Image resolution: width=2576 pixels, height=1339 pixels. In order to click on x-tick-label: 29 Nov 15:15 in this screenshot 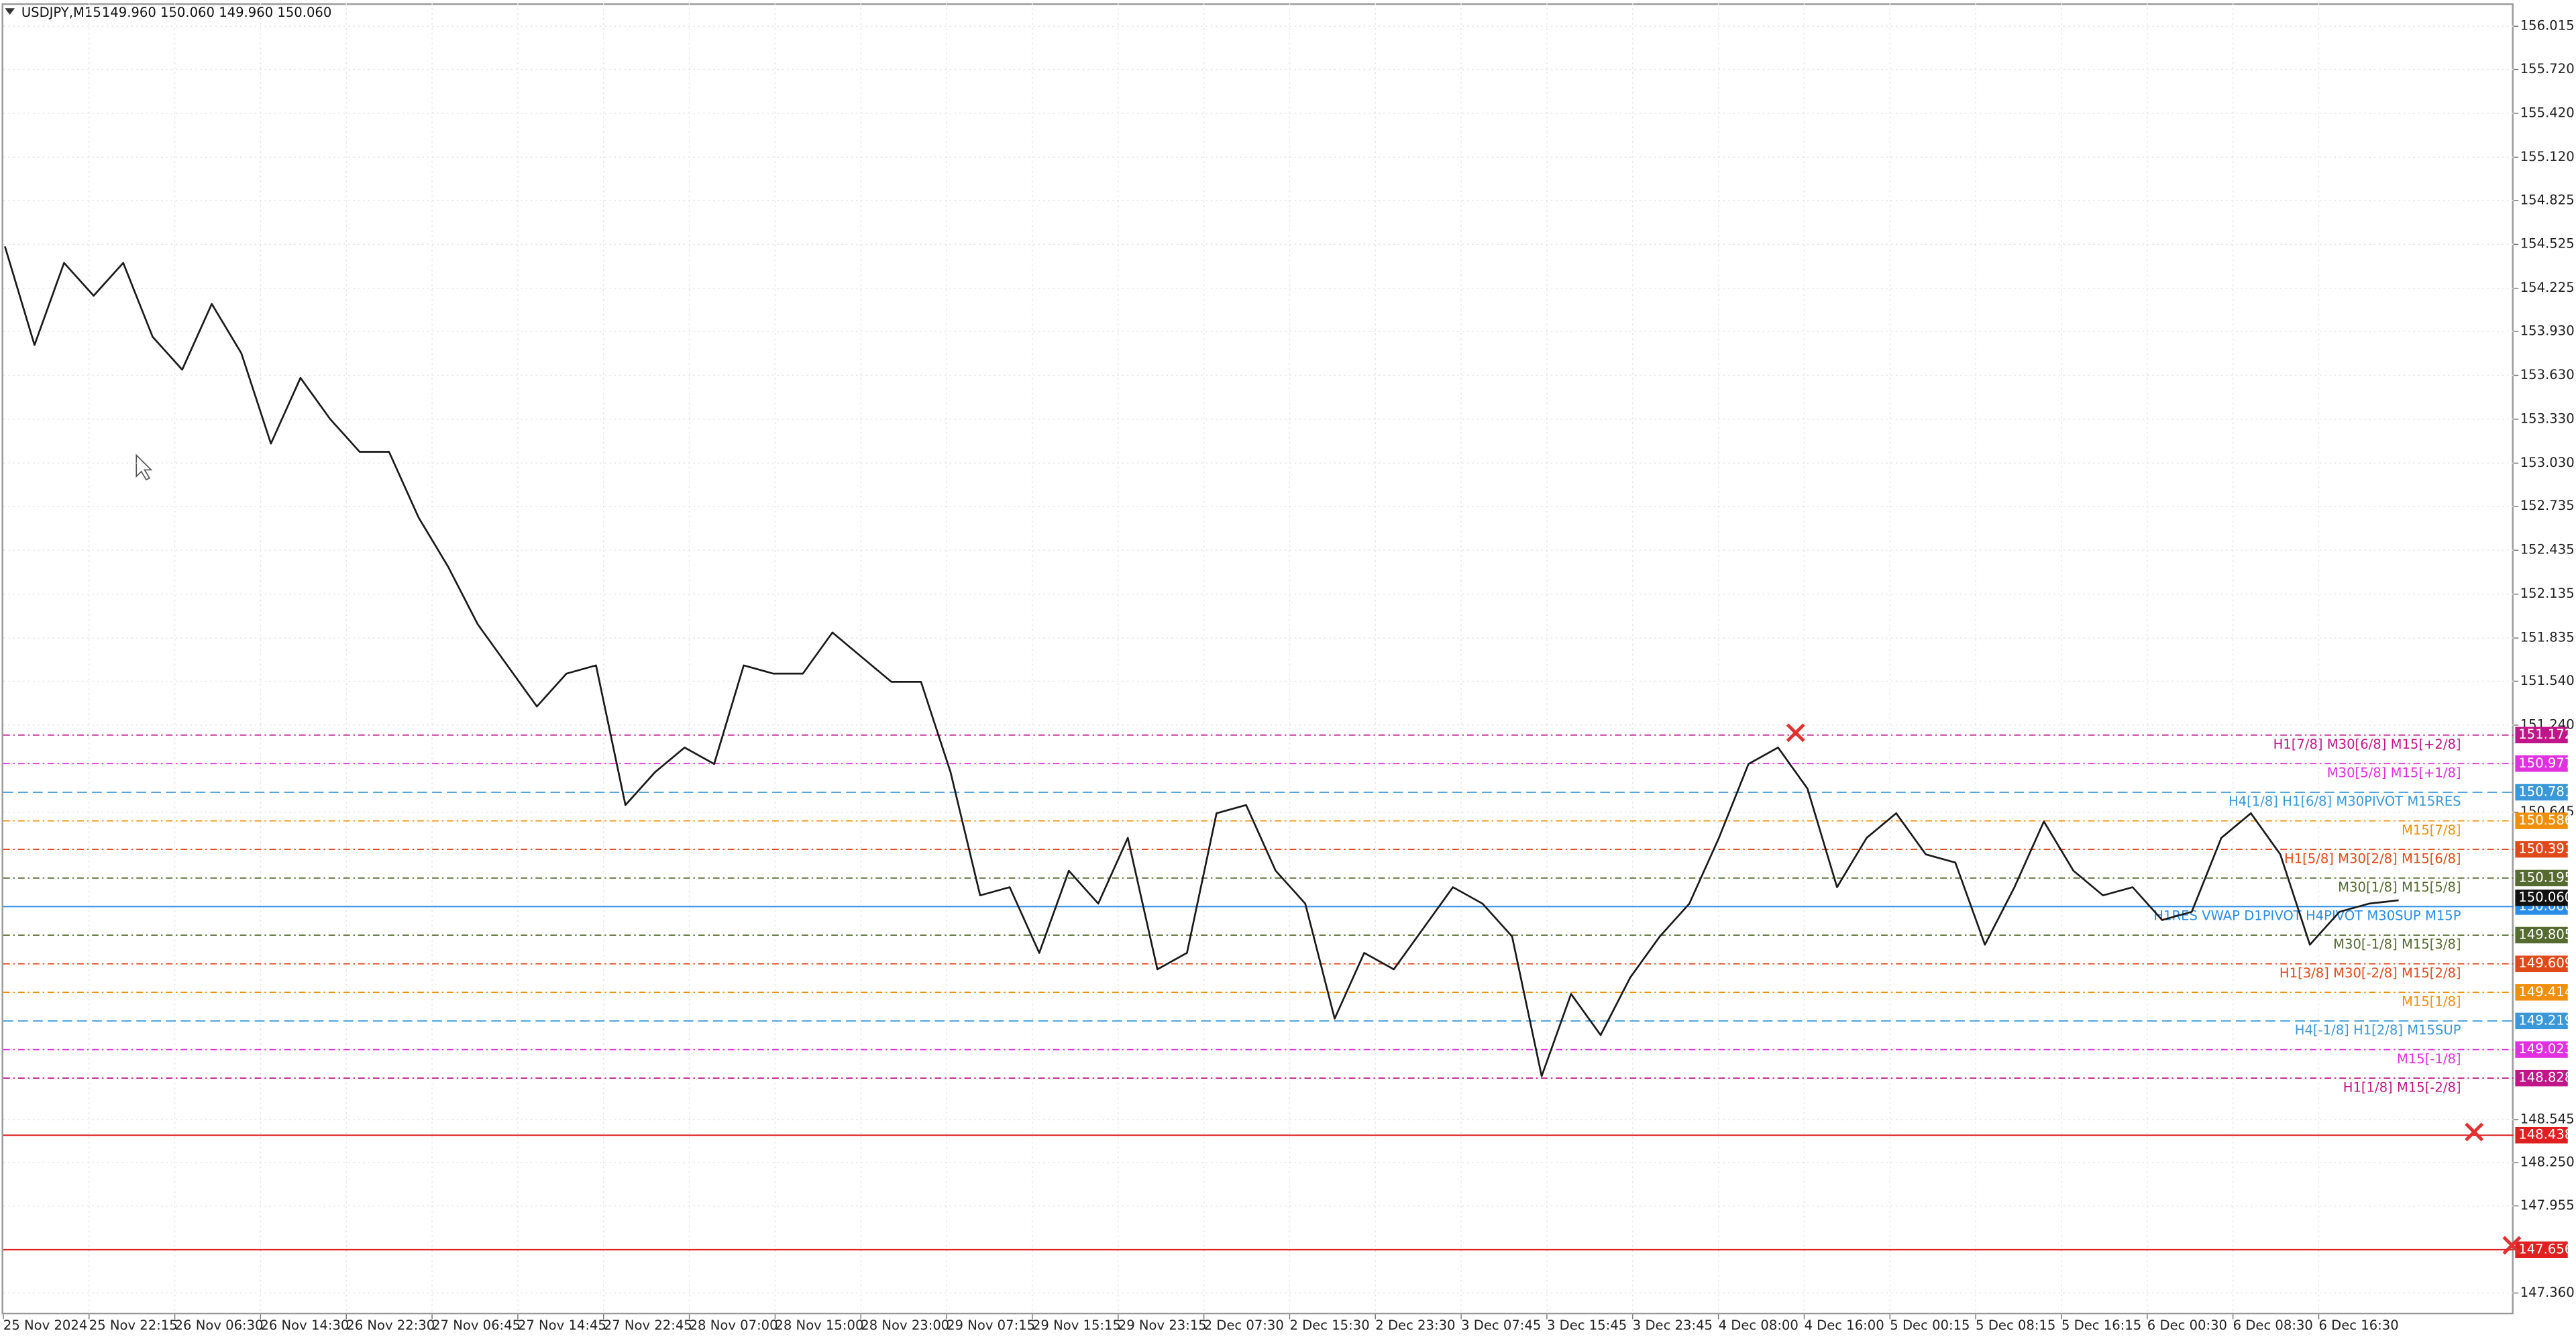, I will do `click(1076, 1325)`.